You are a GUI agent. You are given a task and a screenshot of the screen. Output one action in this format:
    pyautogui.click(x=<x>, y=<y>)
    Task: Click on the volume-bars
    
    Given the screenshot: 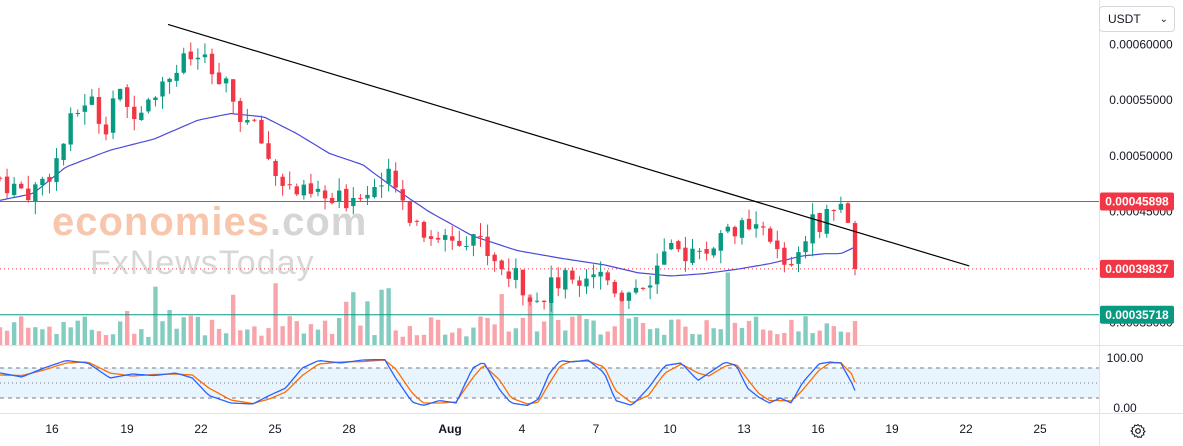 What is the action you would take?
    pyautogui.click(x=429, y=308)
    